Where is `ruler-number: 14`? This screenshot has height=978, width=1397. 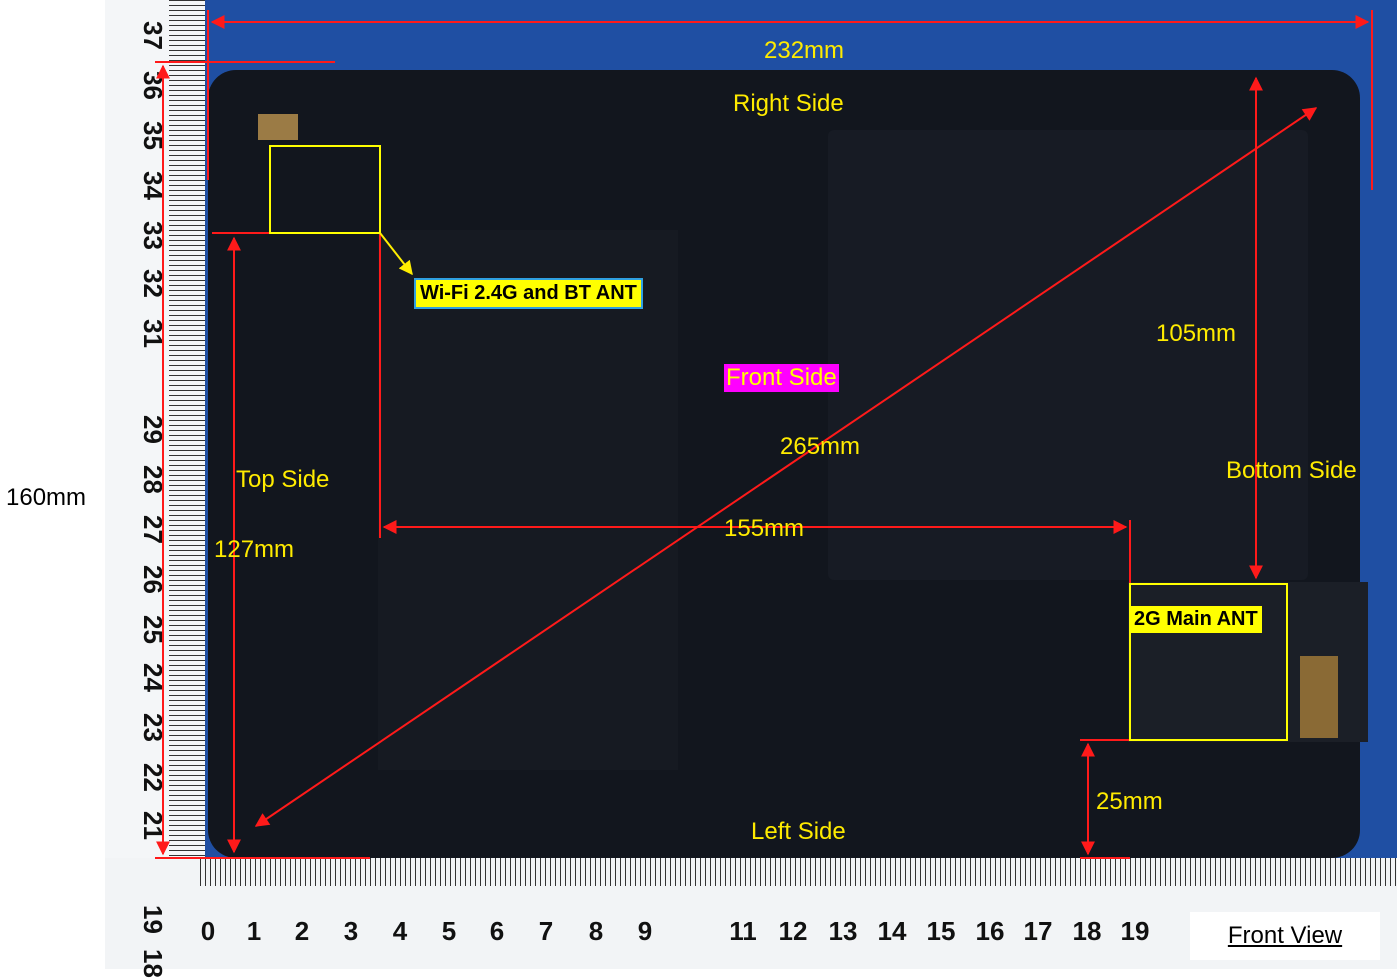
ruler-number: 14 is located at coordinates (892, 931).